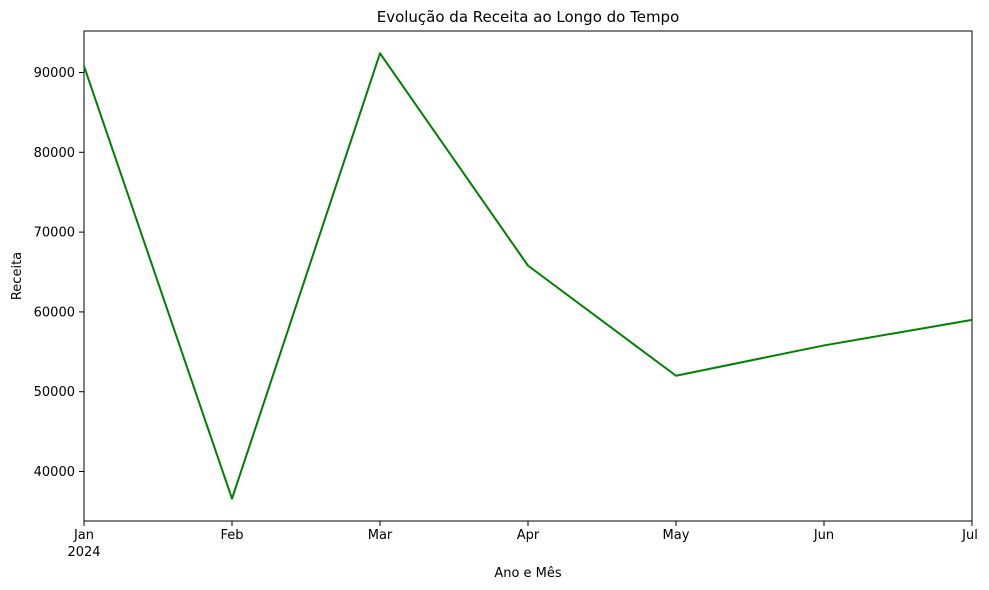  What do you see at coordinates (54, 153) in the screenshot?
I see `y-tick-label: 80000` at bounding box center [54, 153].